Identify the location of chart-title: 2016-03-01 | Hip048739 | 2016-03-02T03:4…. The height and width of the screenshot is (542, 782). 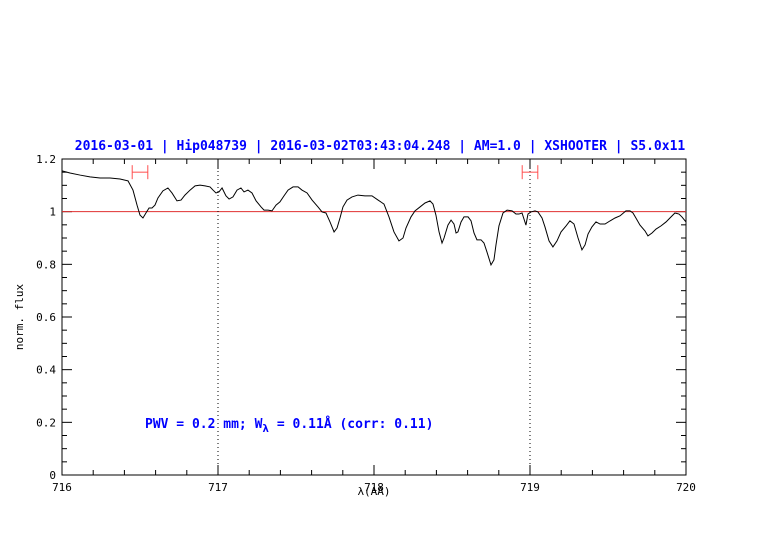
(380, 146).